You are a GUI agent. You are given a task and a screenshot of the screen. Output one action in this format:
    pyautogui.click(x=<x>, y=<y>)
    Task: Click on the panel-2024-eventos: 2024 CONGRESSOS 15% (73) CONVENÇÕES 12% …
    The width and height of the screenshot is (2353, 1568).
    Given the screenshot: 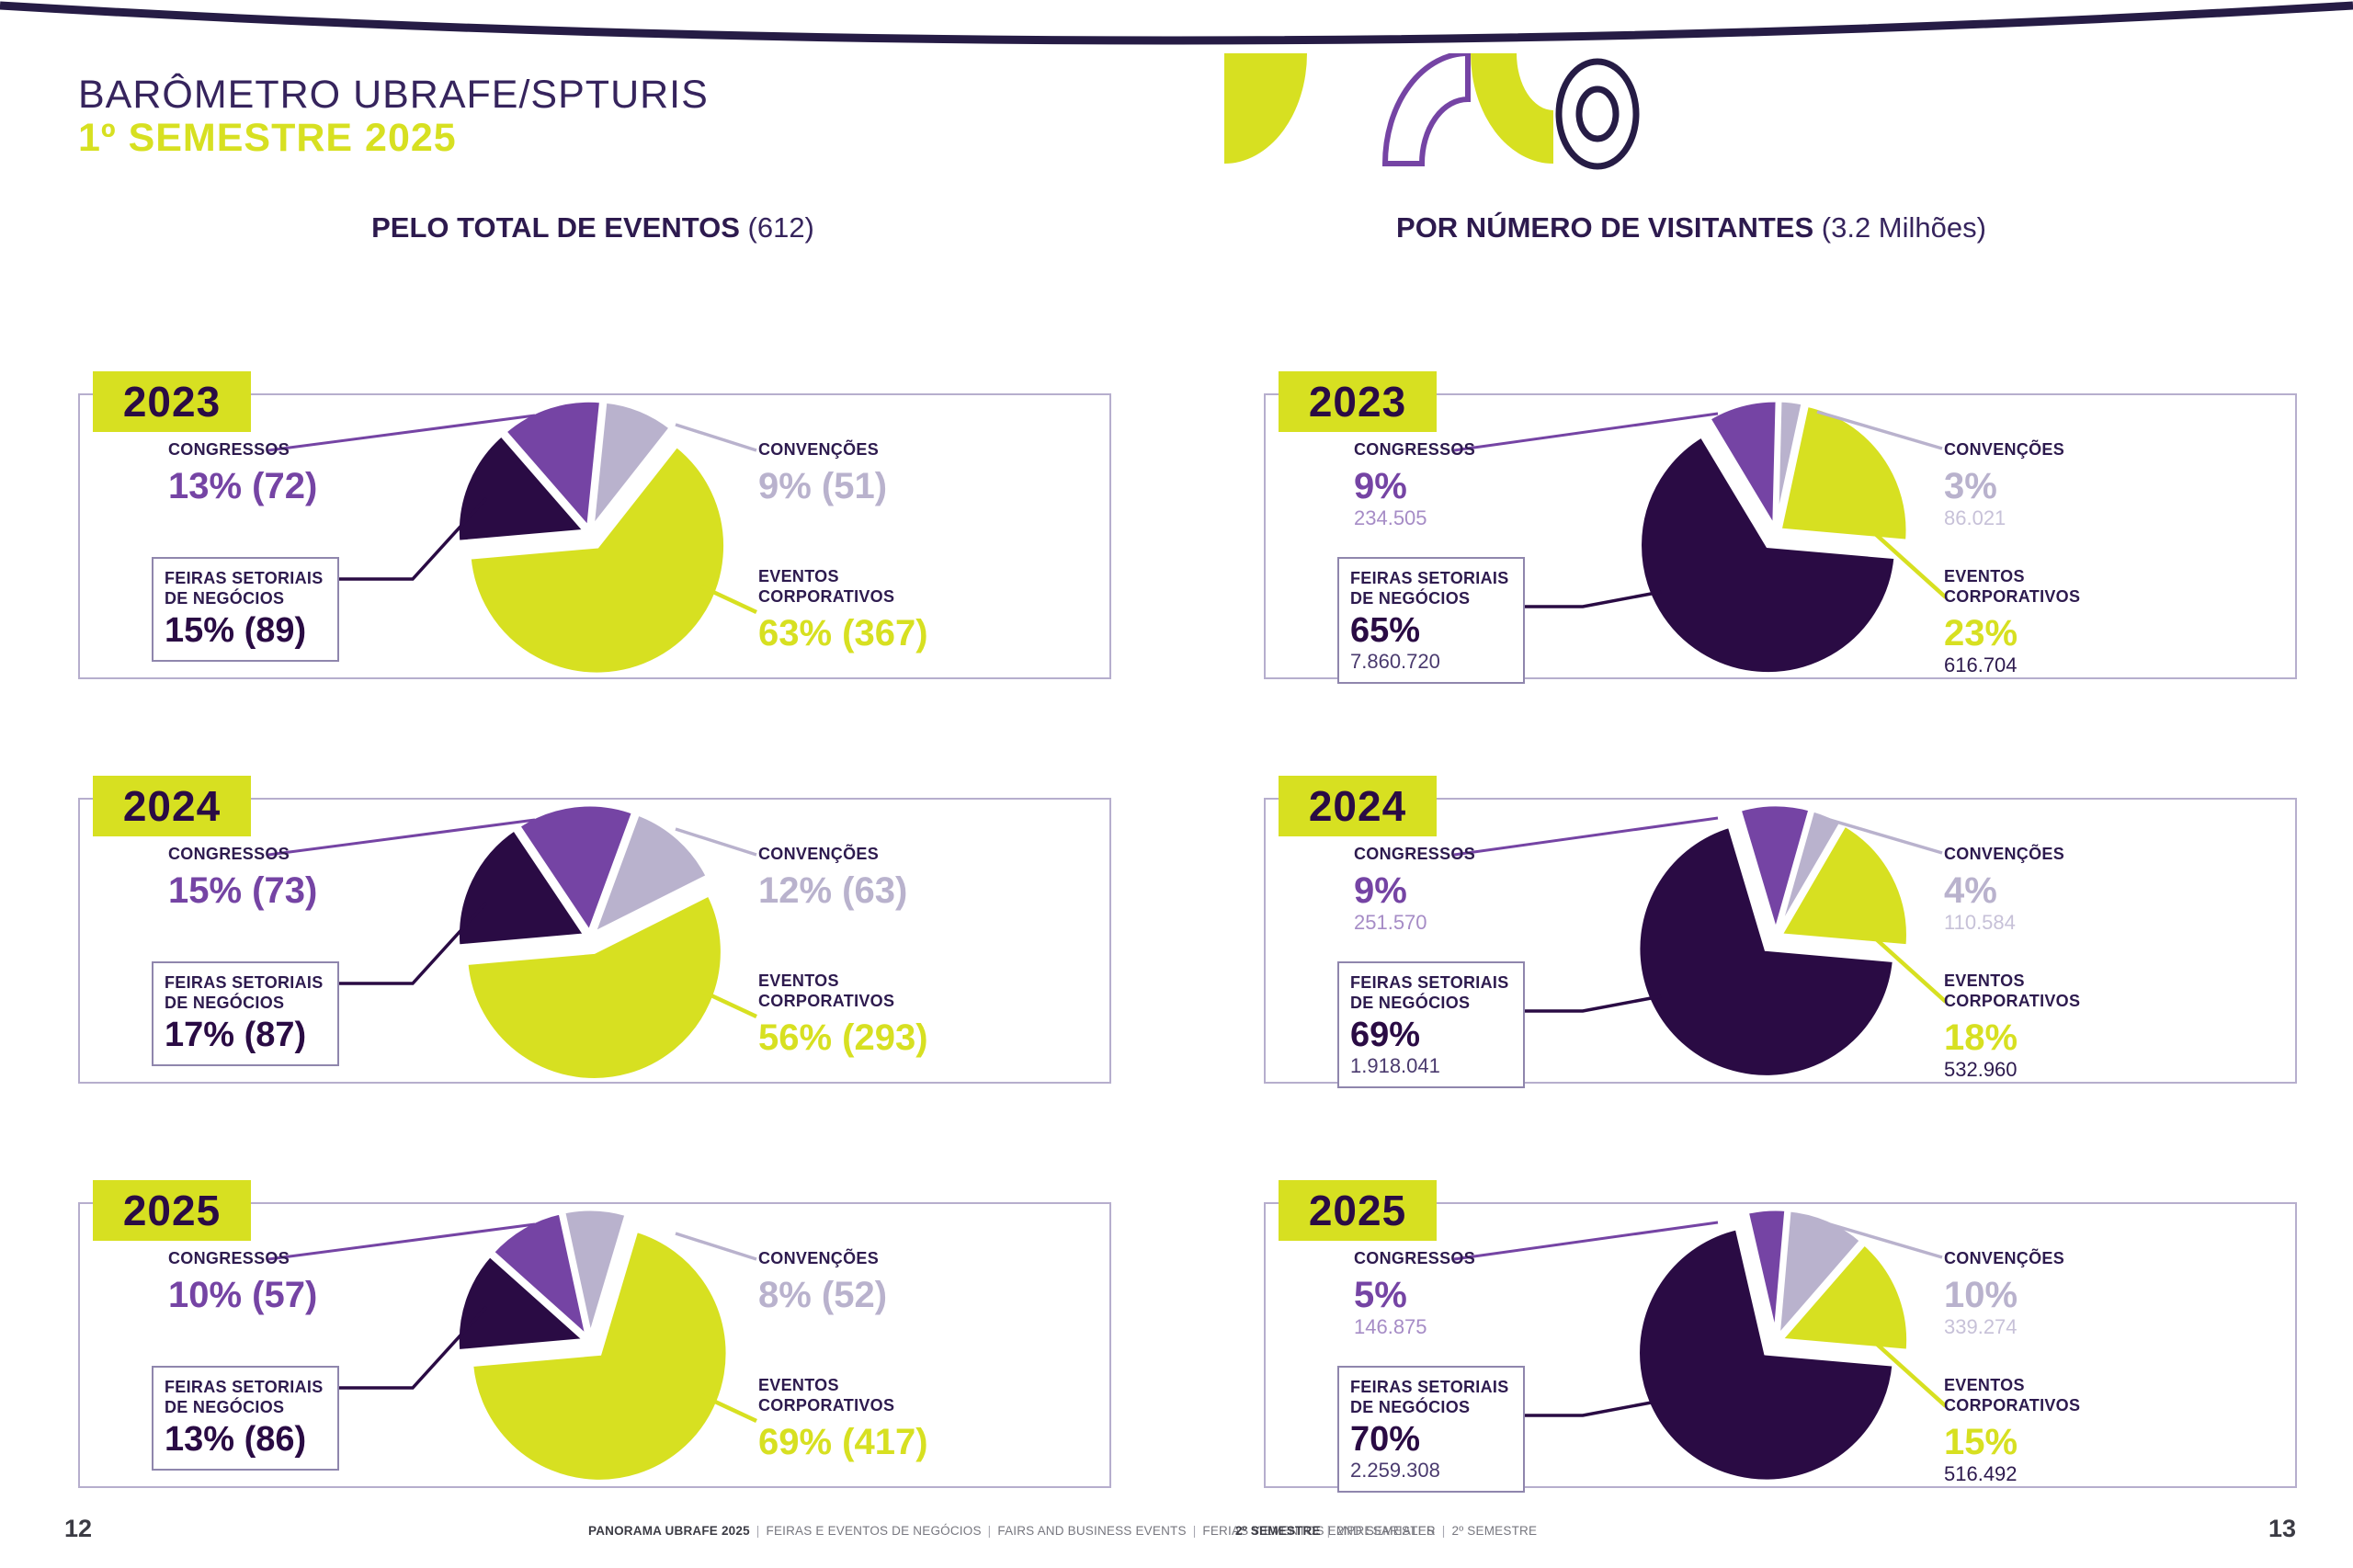 What is the action you would take?
    pyautogui.click(x=594, y=930)
    